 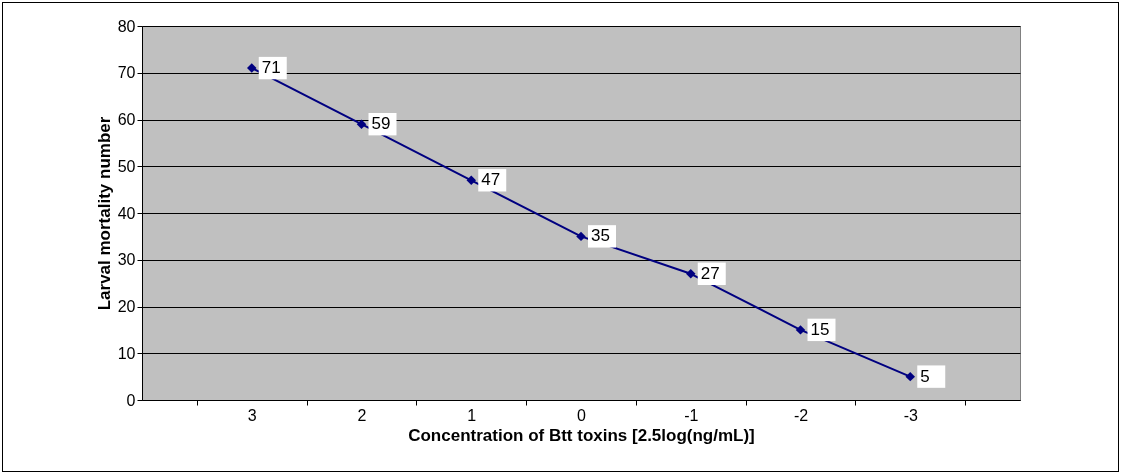 I want to click on x-tick-label: -3, so click(x=910, y=415).